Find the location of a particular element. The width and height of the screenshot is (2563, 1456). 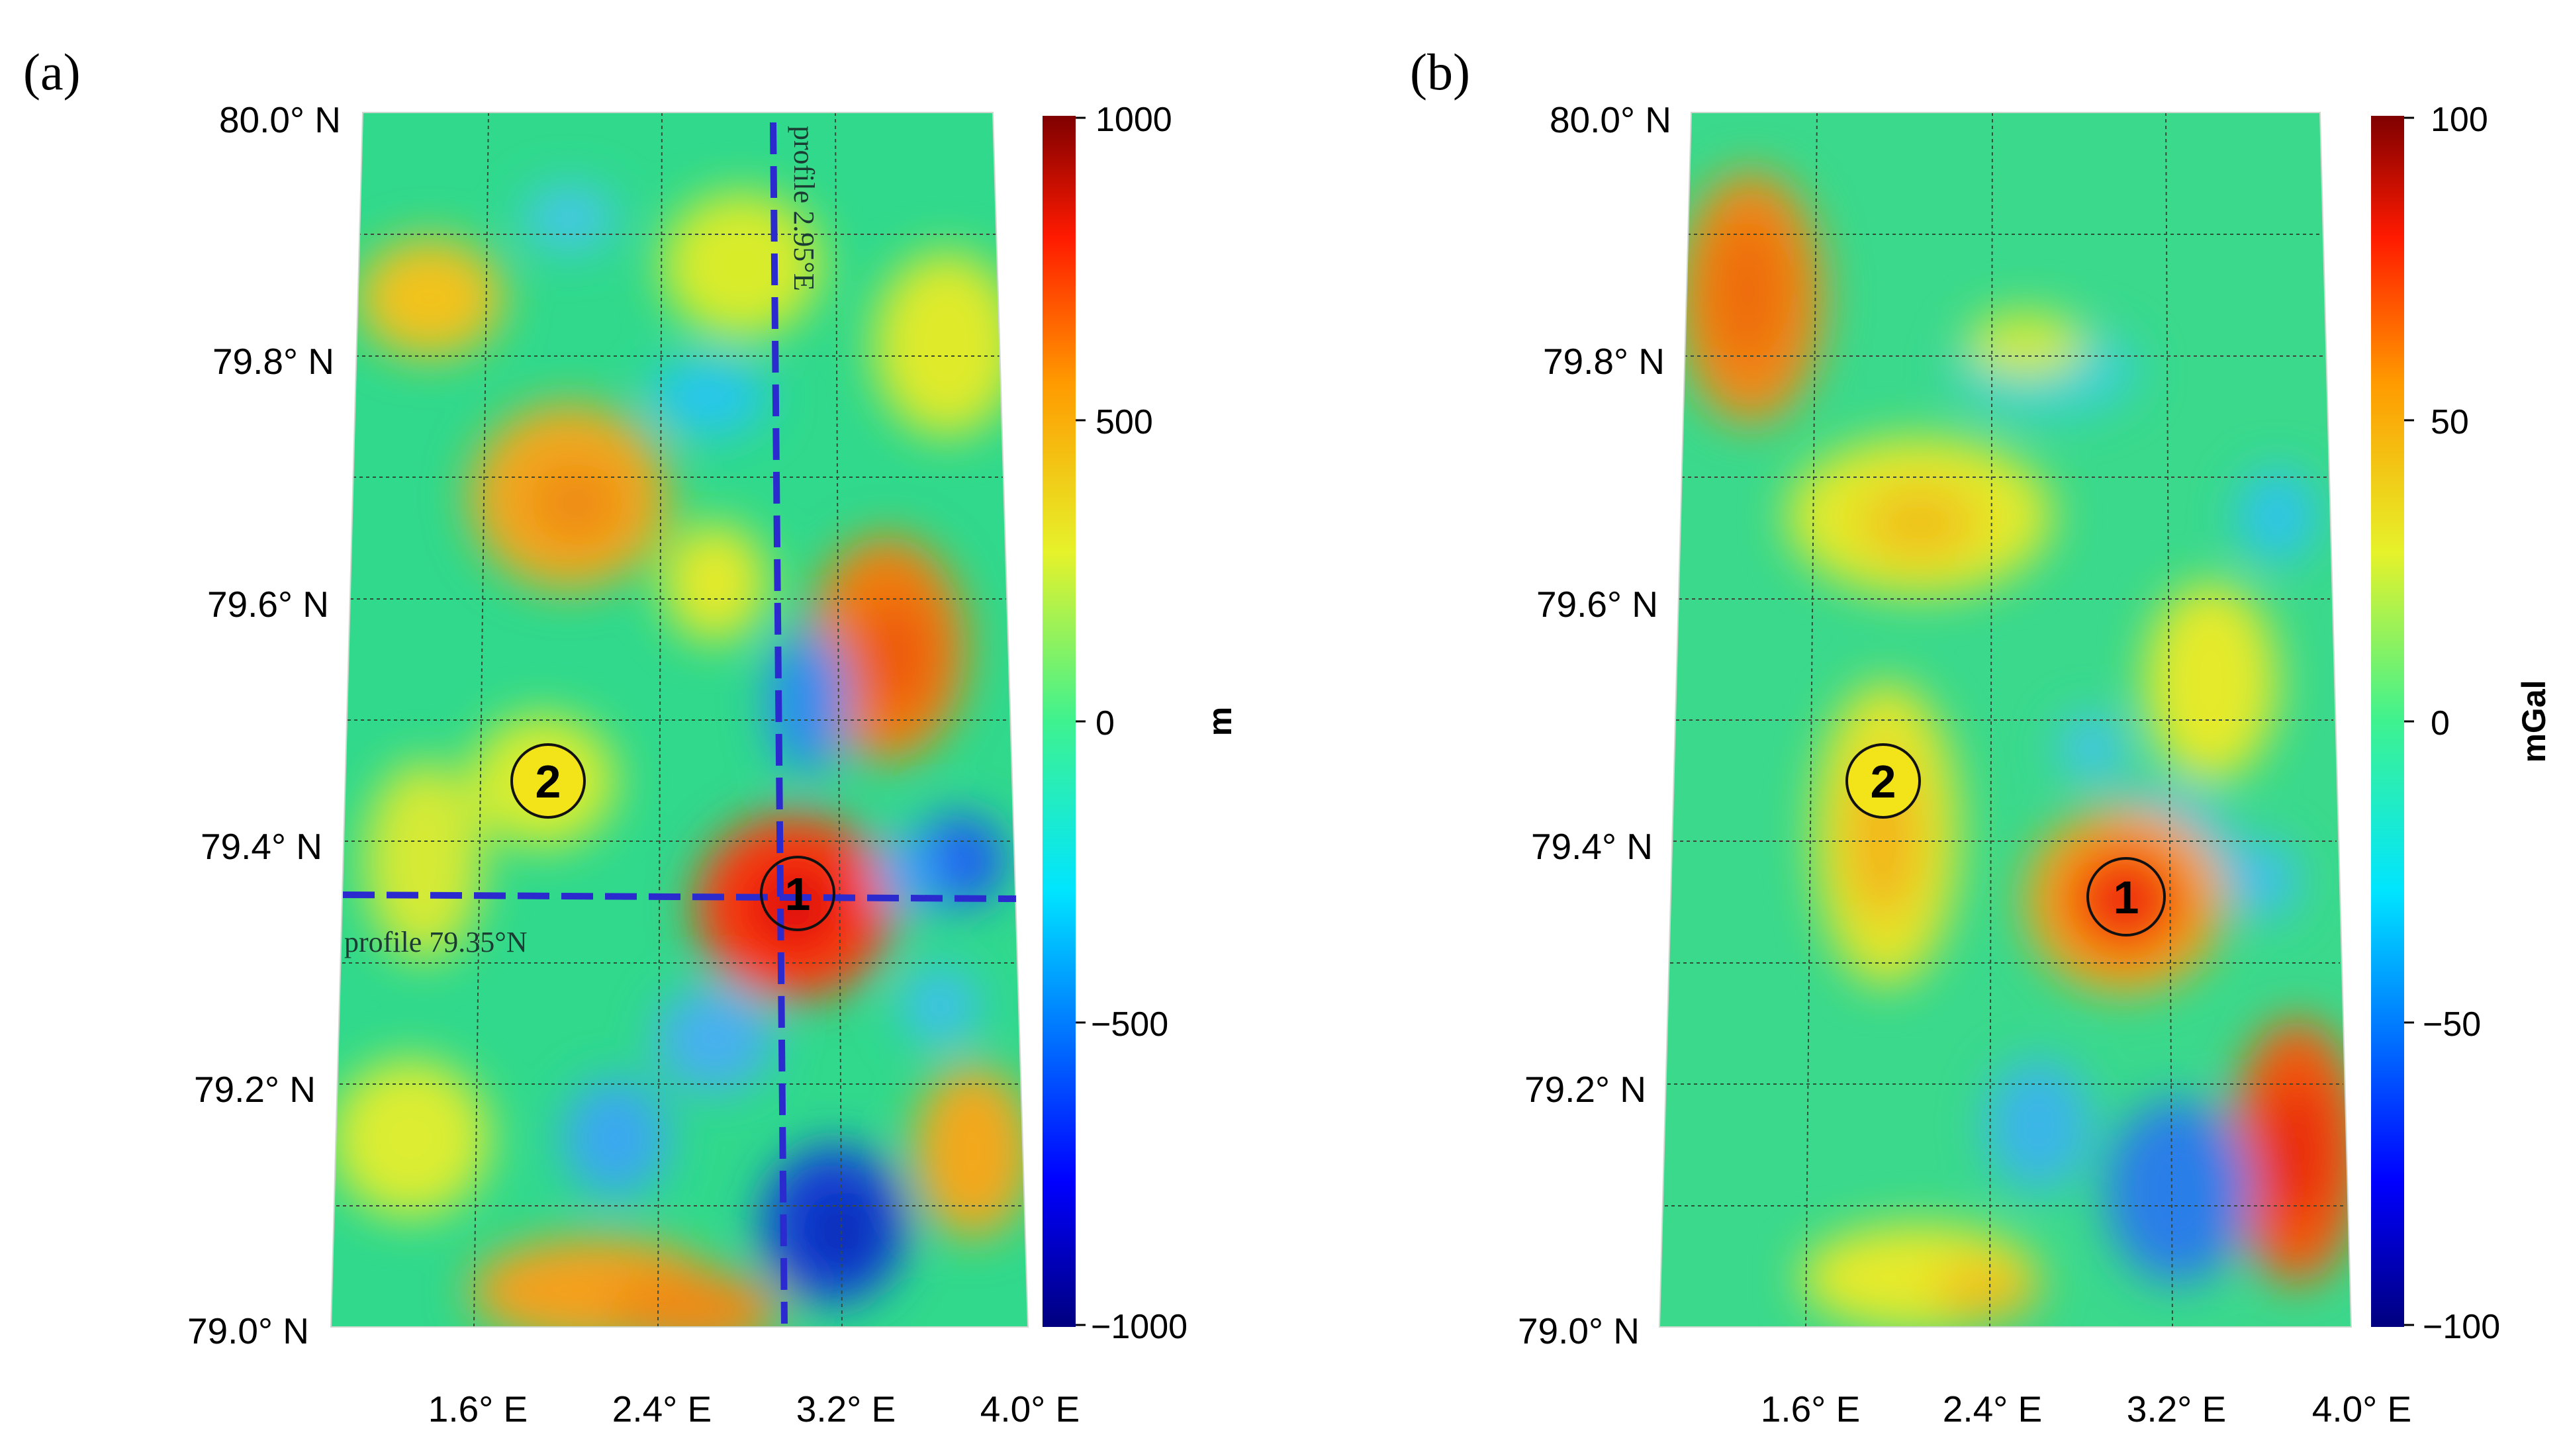

panel-b-marker-1: 1 is located at coordinates (2126, 896).